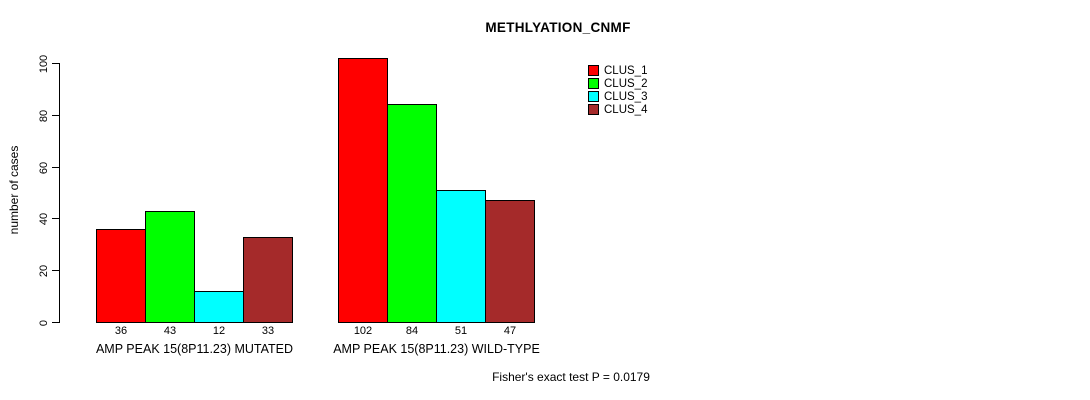  I want to click on bar-clus_2-group1, so click(170, 267).